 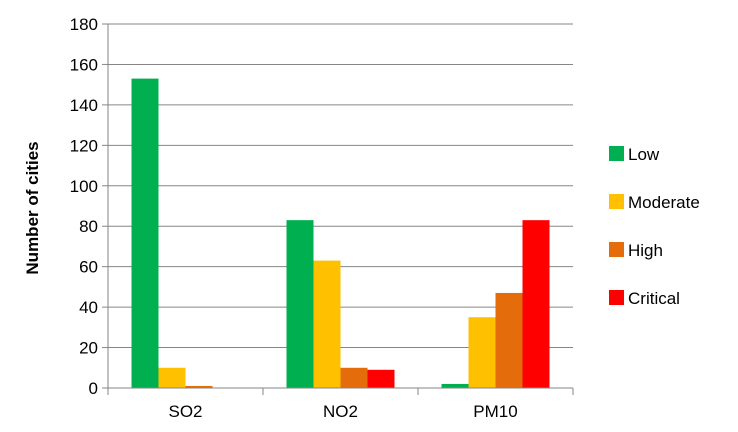 What do you see at coordinates (654, 298) in the screenshot?
I see `legend-label-critical: Critical` at bounding box center [654, 298].